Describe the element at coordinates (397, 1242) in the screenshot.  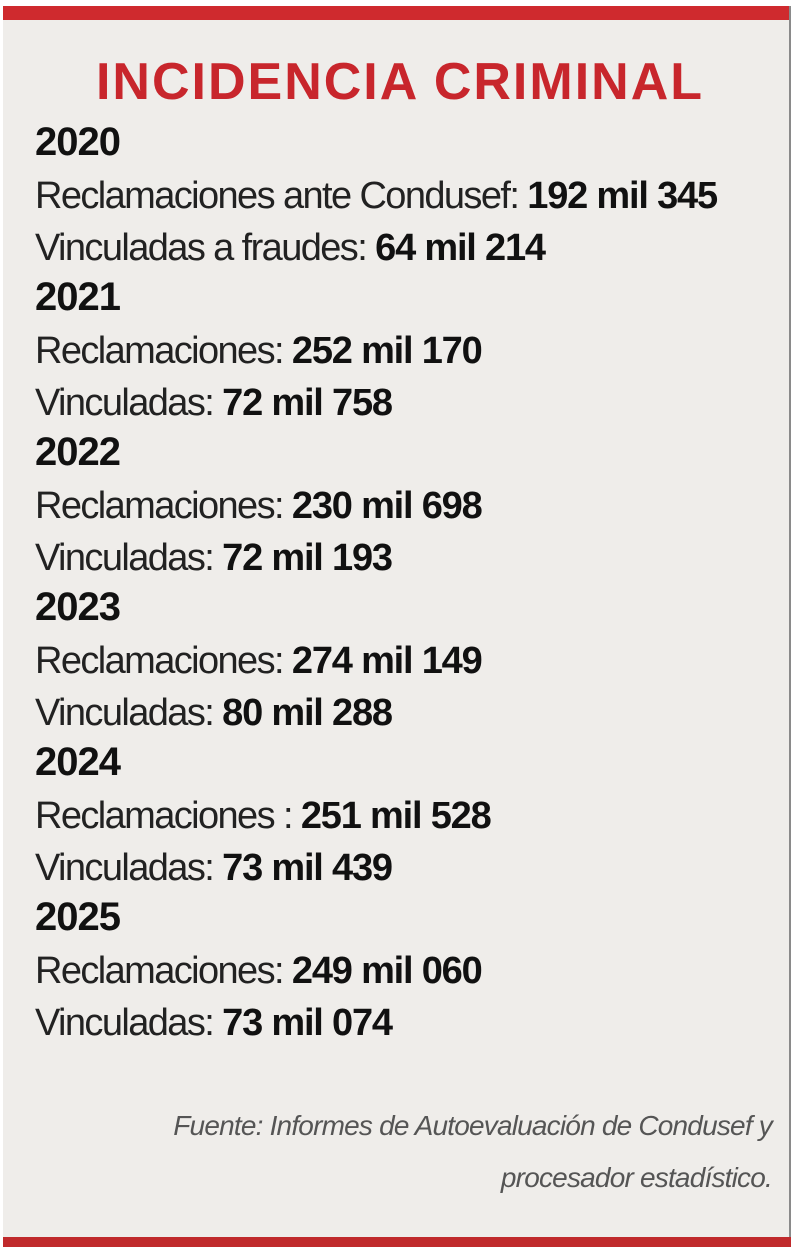
I see `bottom-accent-bar` at that location.